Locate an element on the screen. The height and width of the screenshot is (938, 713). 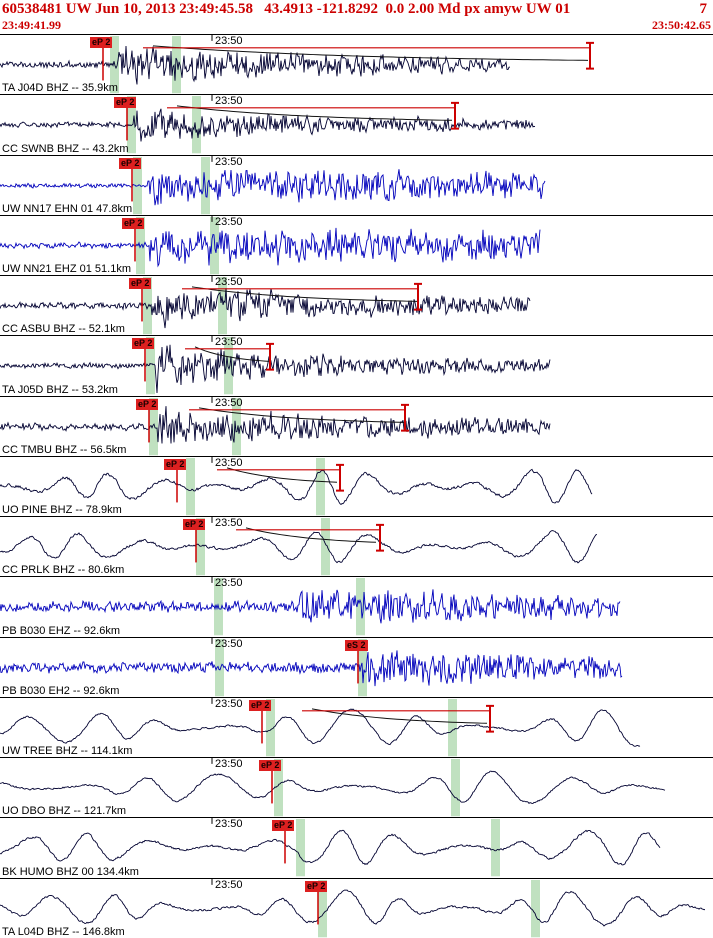
station-label: PB B030 EHZ -- 92.6km is located at coordinates (61, 630).